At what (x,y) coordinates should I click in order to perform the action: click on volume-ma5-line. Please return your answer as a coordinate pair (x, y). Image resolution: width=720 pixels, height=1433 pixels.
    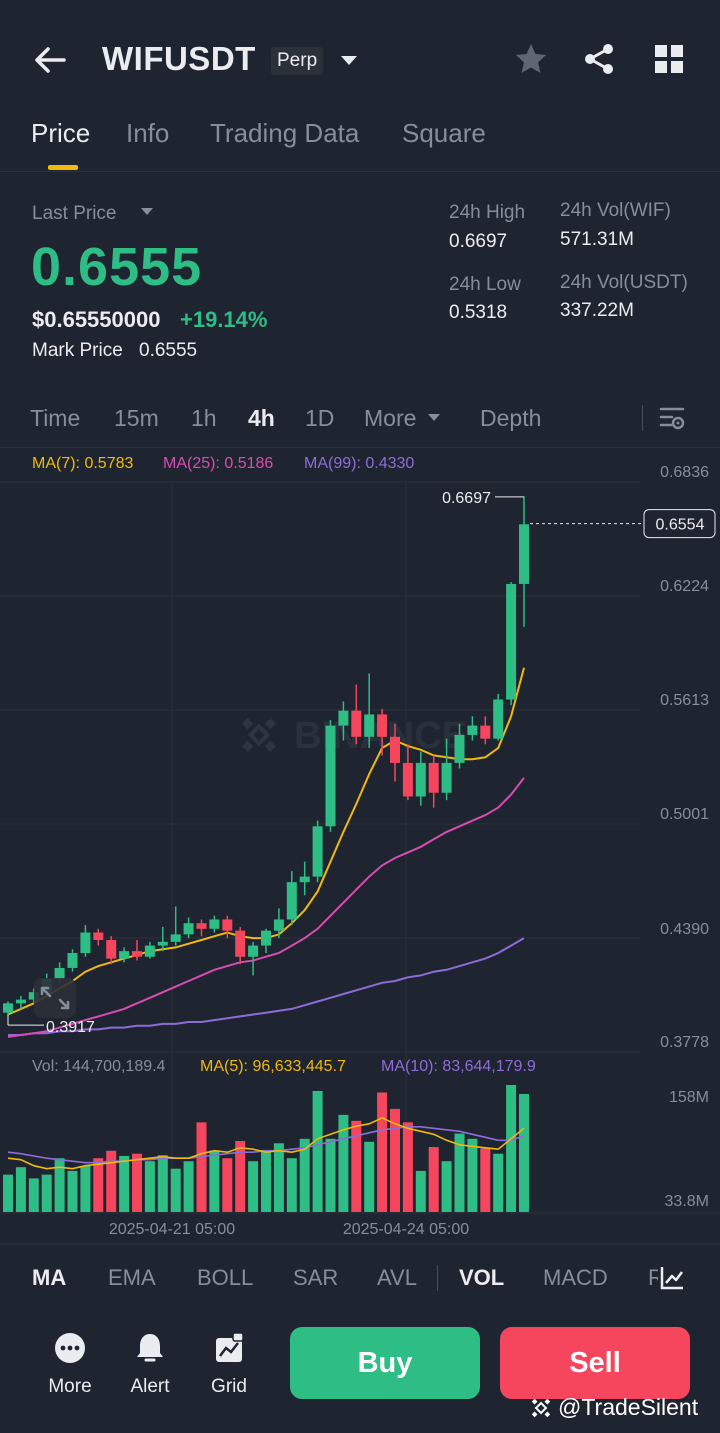
    Looking at the image, I should click on (266, 1143).